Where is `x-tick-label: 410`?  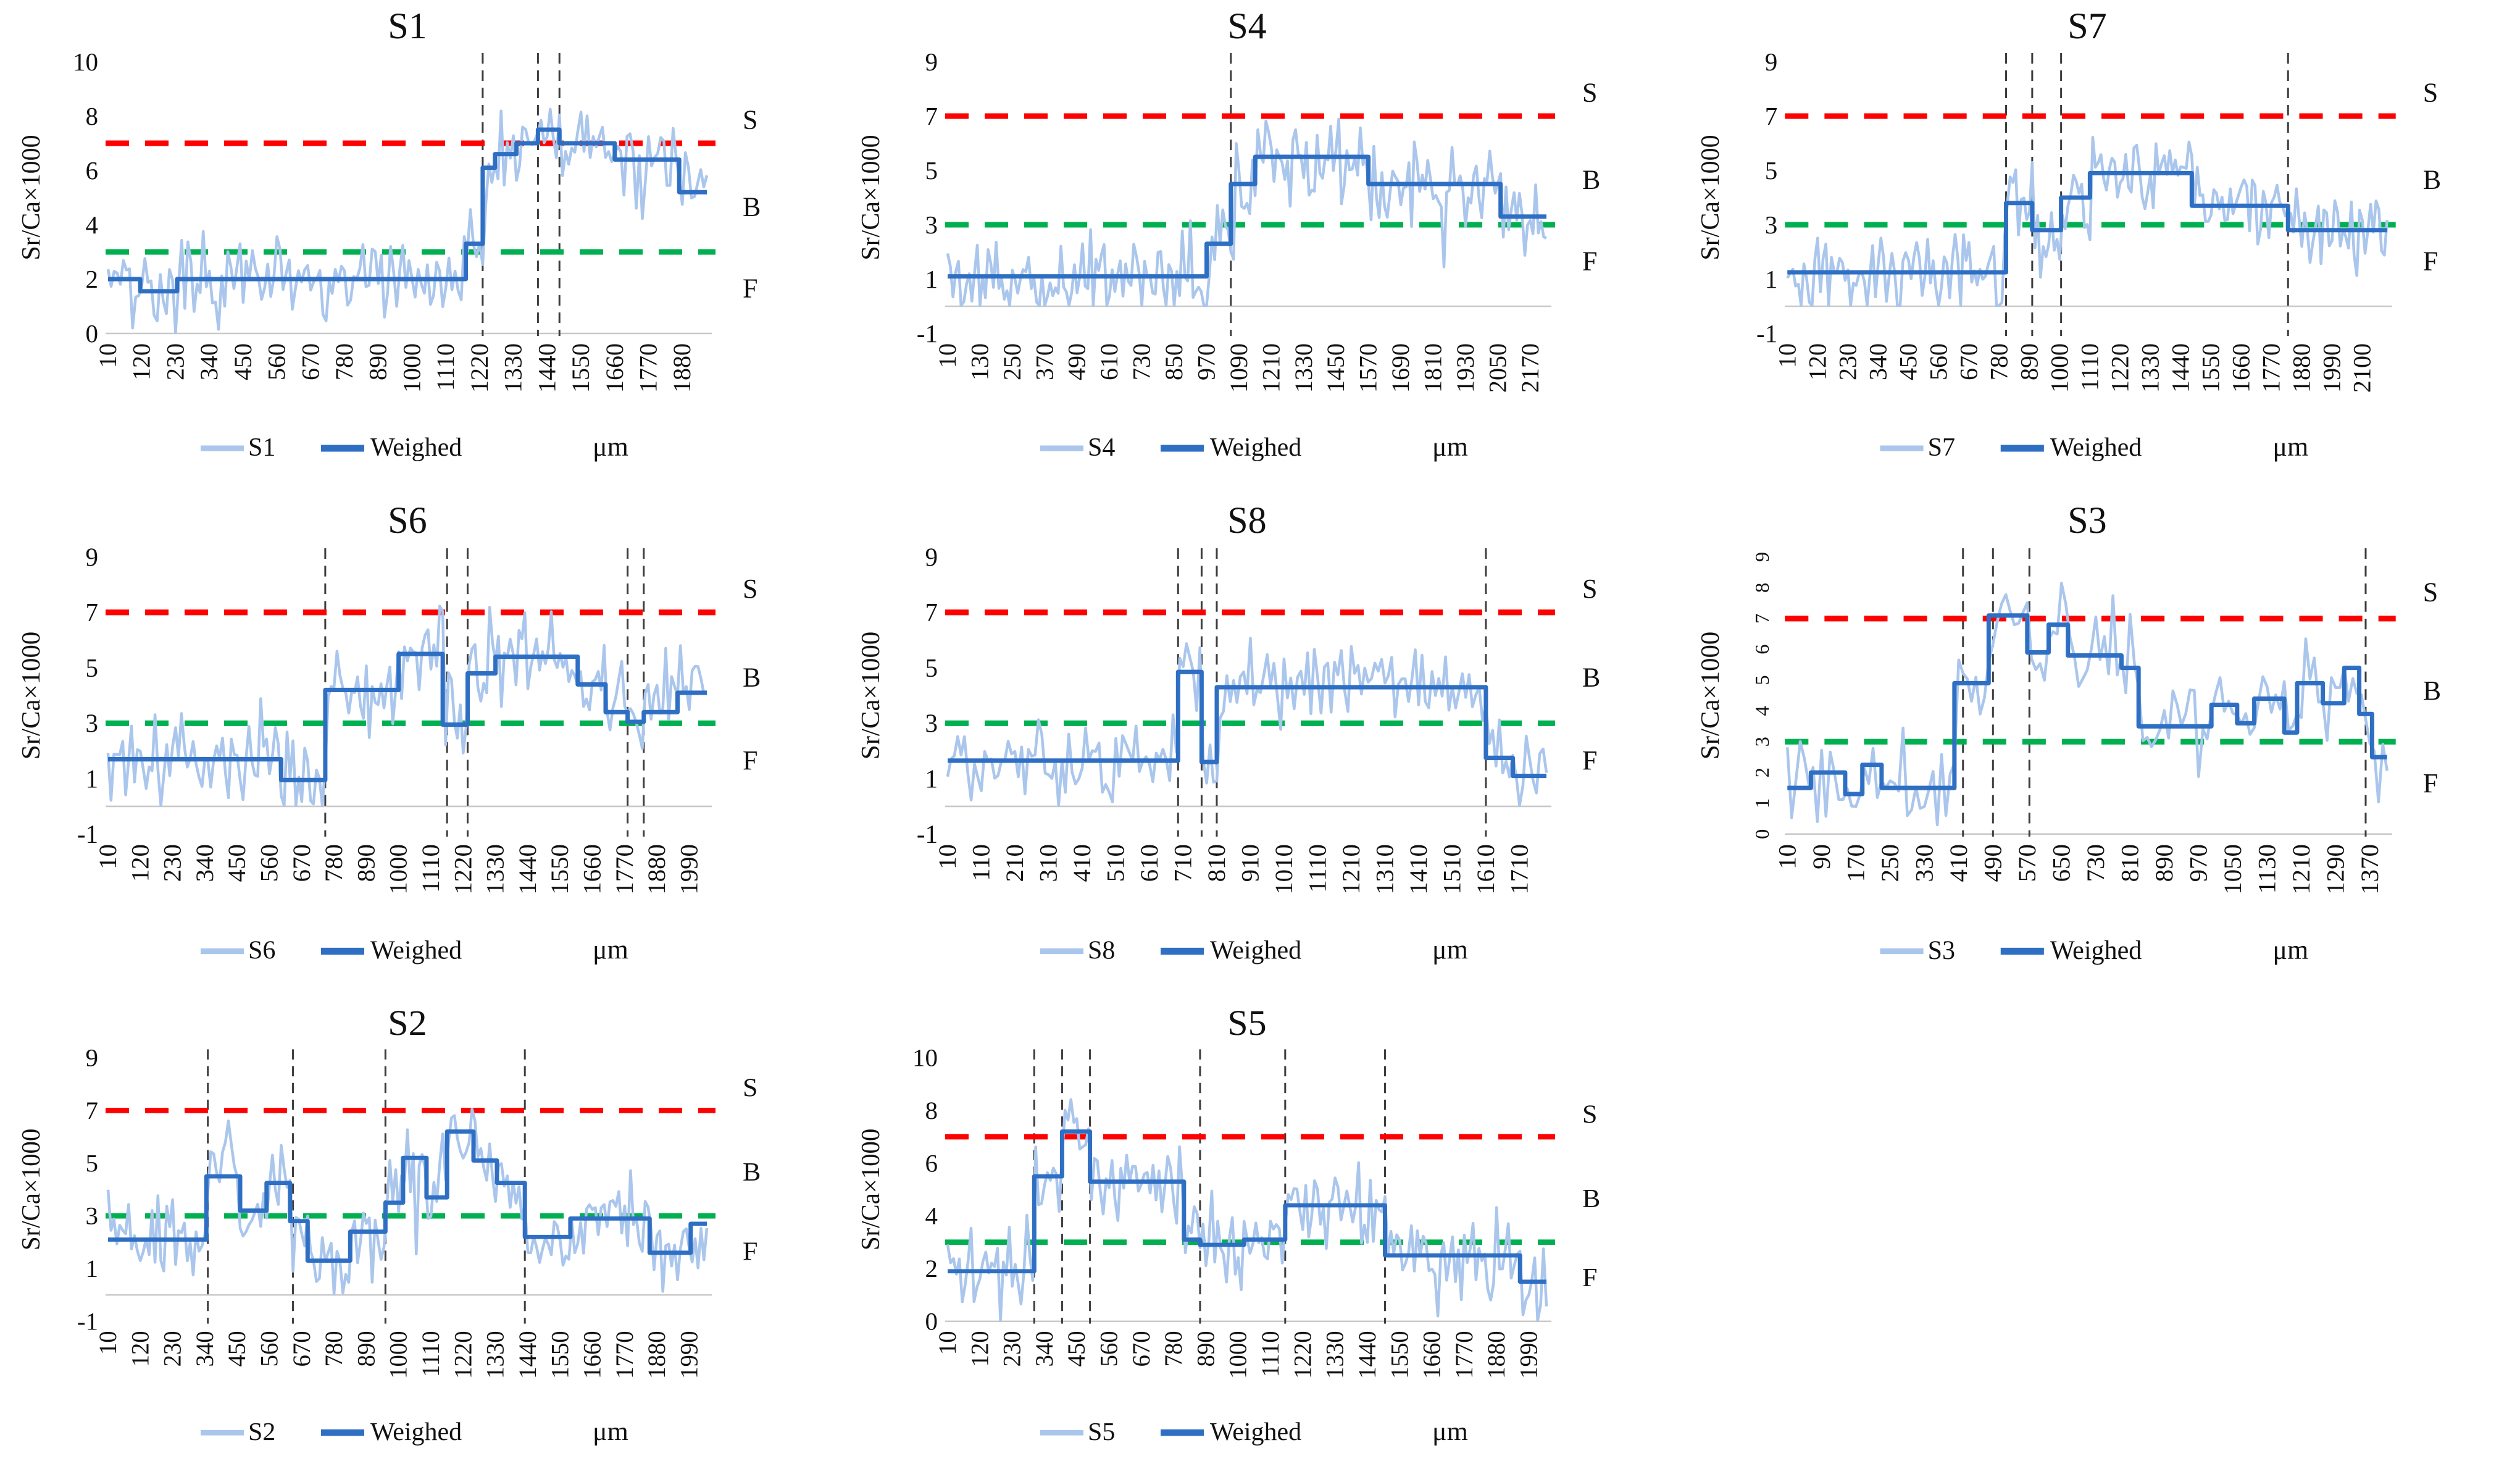 x-tick-label: 410 is located at coordinates (1958, 863).